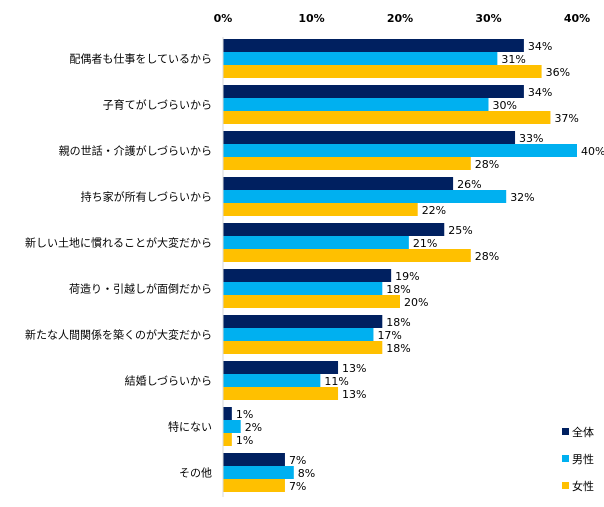 The height and width of the screenshot is (507, 604). What do you see at coordinates (583, 459) in the screenshot?
I see `legend-label: 男性` at bounding box center [583, 459].